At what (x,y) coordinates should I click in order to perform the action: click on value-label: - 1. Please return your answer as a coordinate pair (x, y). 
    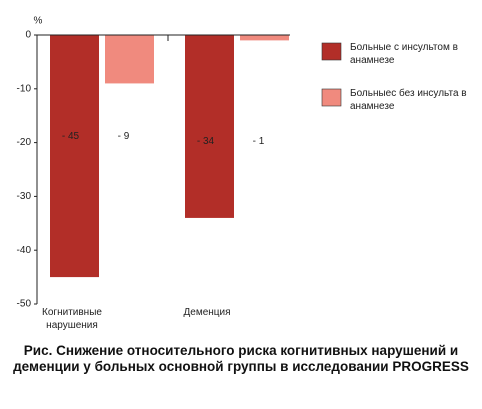
    Looking at the image, I should click on (259, 141).